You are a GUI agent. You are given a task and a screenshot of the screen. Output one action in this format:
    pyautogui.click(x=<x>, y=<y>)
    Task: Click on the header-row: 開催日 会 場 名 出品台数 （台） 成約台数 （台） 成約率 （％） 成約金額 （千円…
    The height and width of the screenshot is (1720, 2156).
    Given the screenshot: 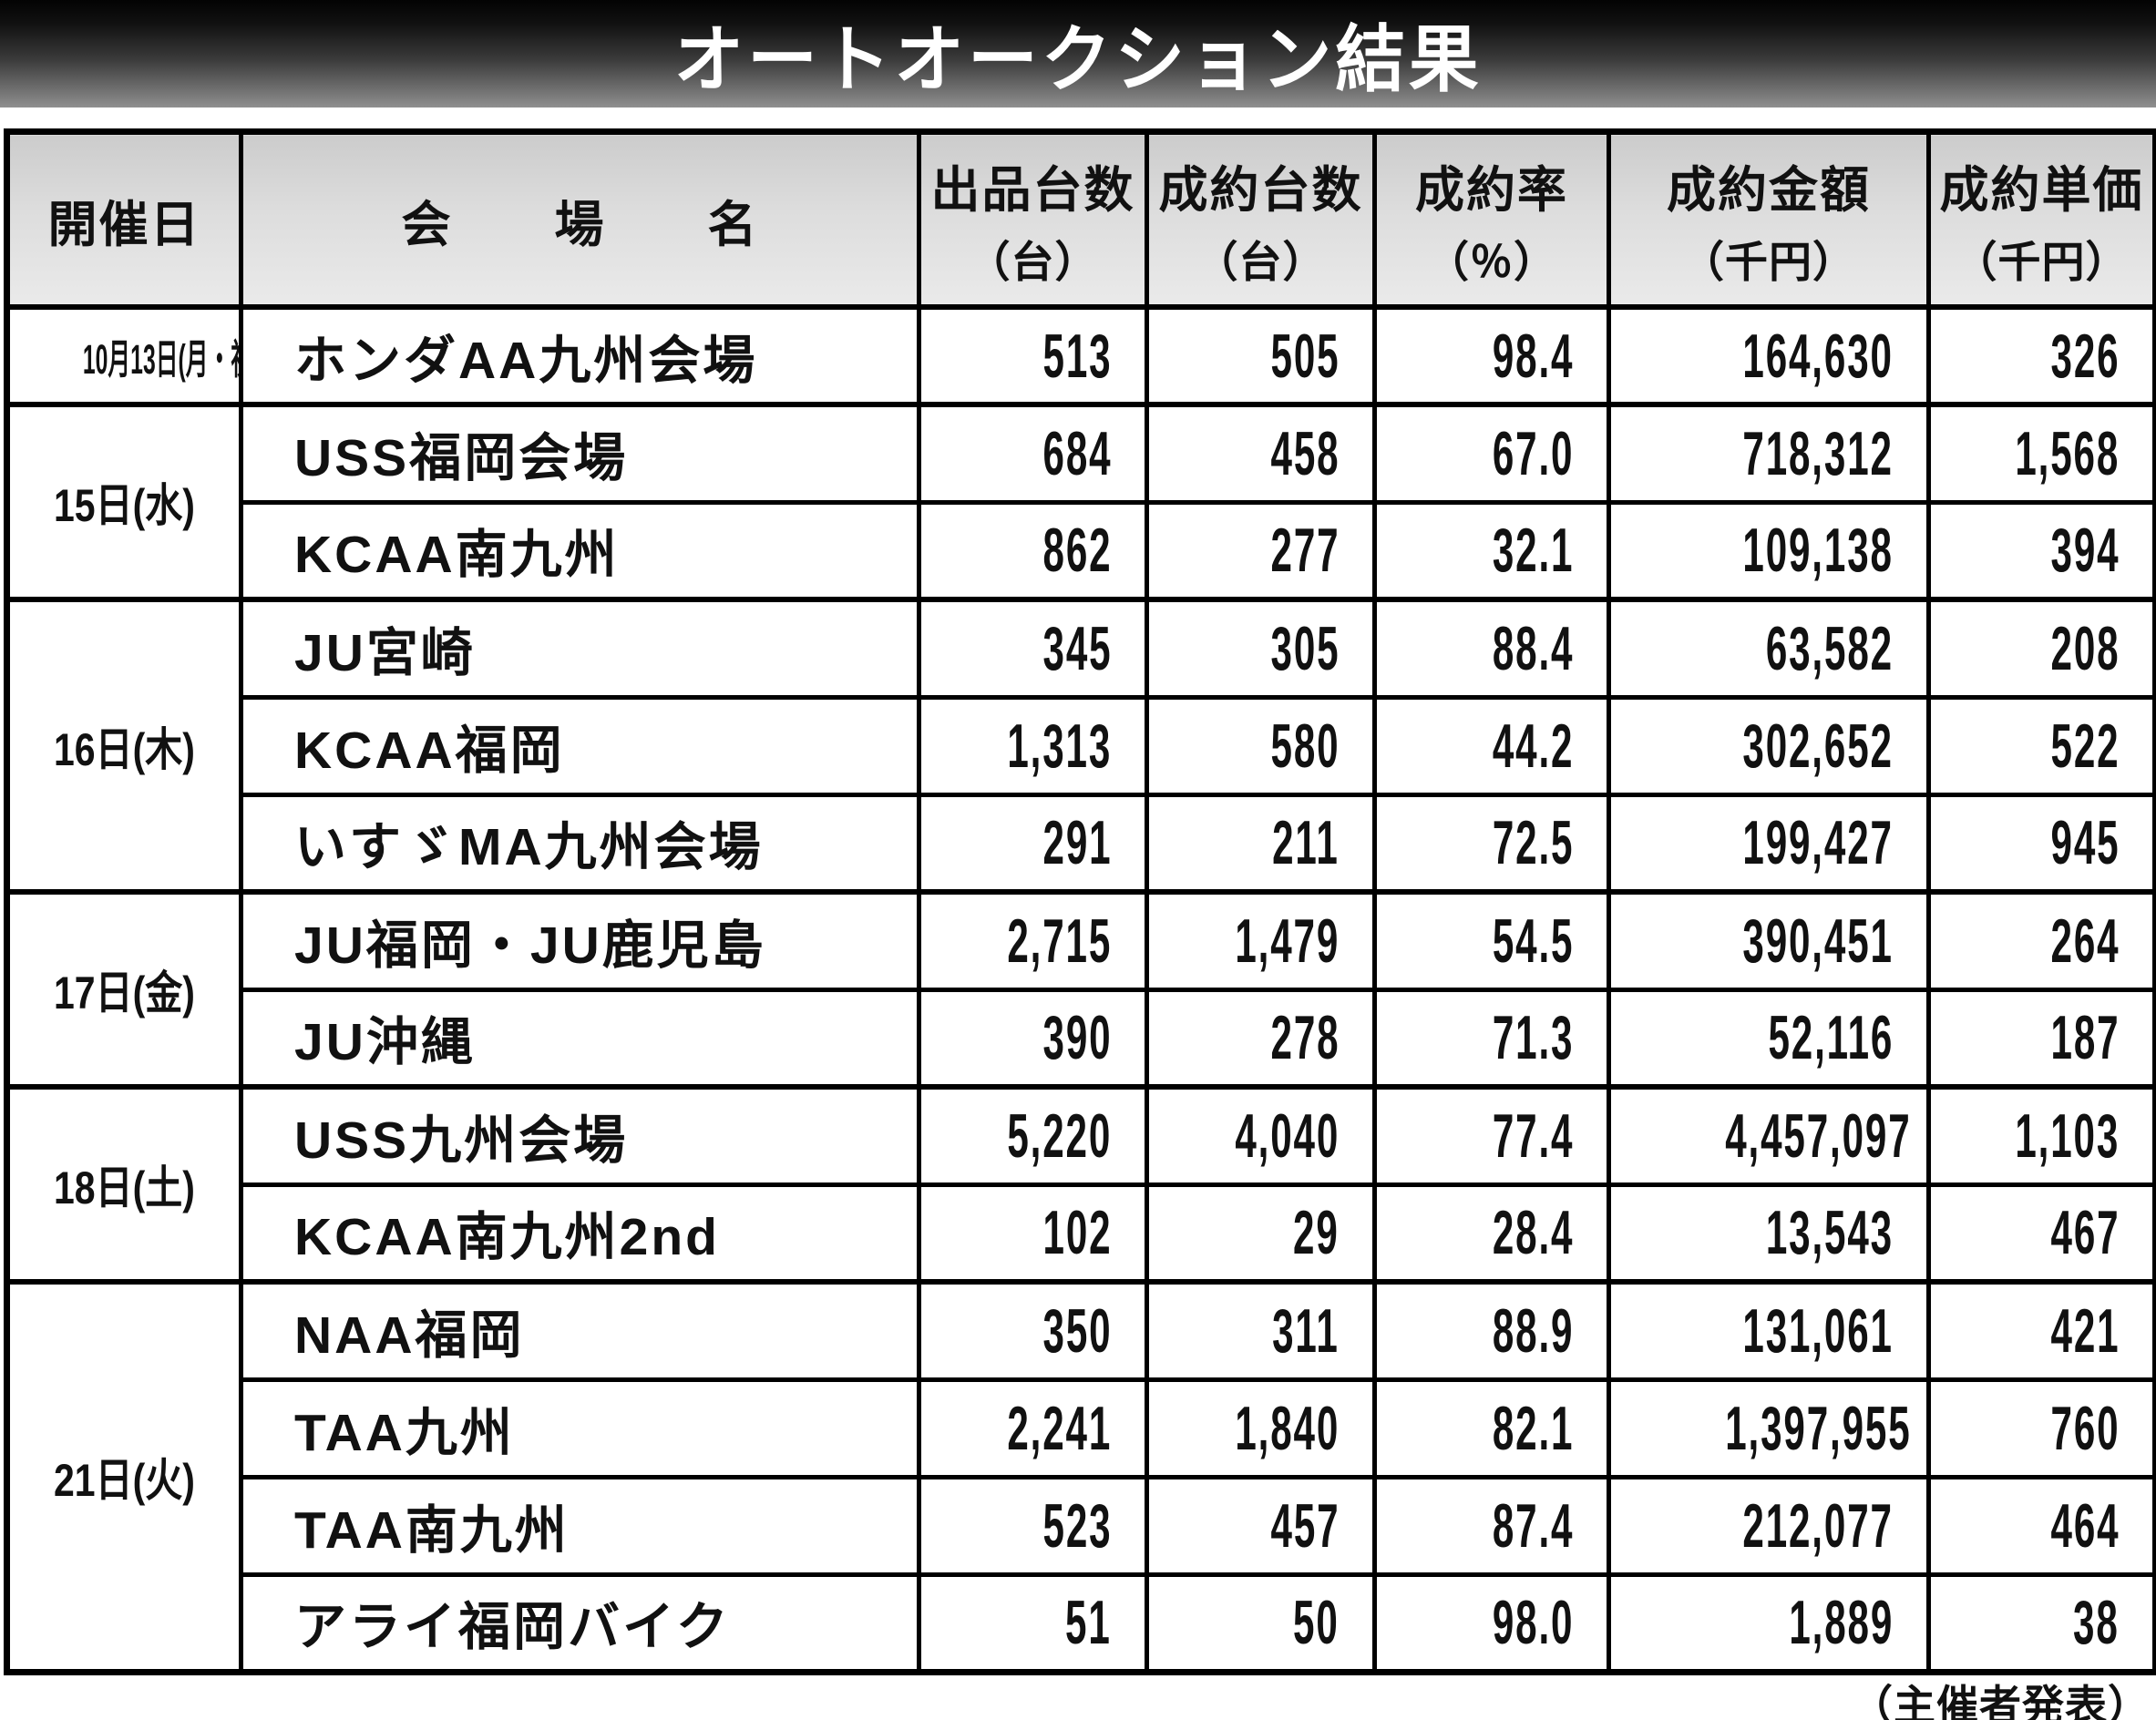 What is the action you would take?
    pyautogui.click(x=1080, y=219)
    